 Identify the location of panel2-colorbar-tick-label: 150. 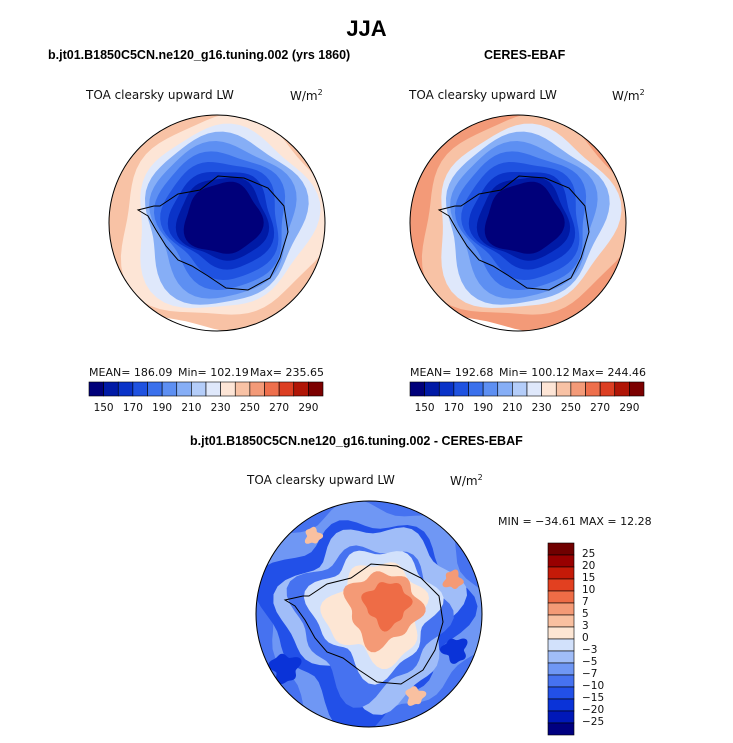
(424, 408).